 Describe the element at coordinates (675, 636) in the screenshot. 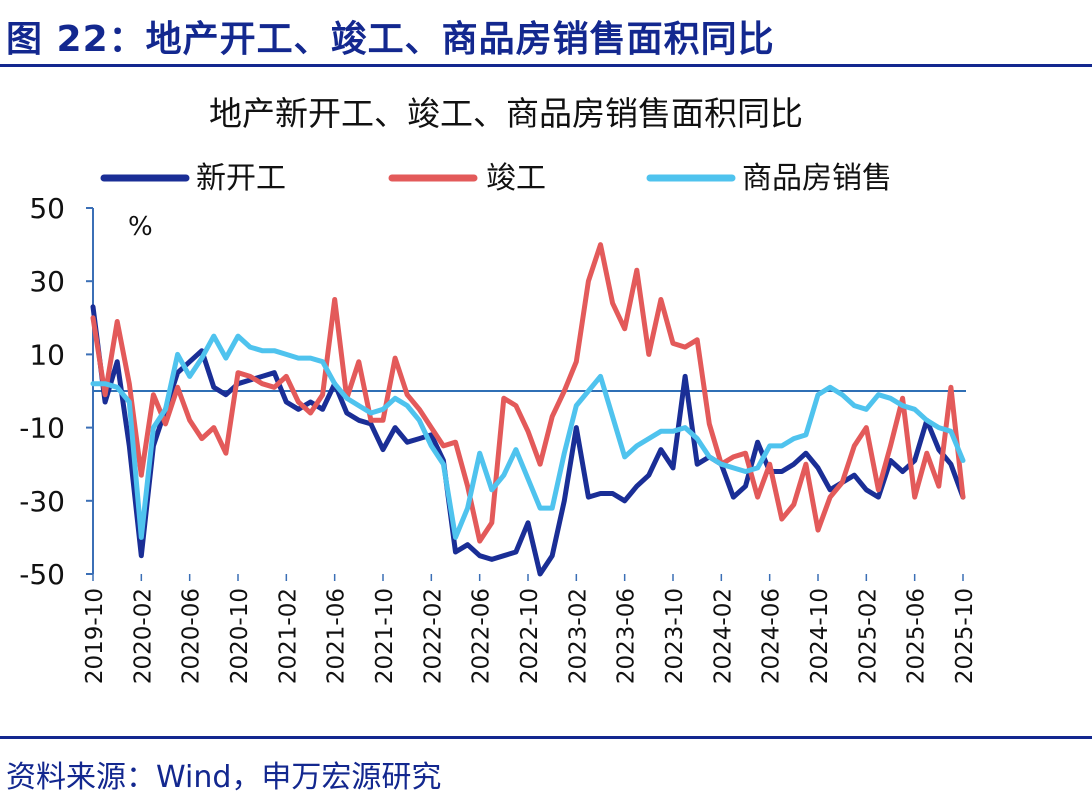

I see `x-tick-label: 2023-10` at that location.